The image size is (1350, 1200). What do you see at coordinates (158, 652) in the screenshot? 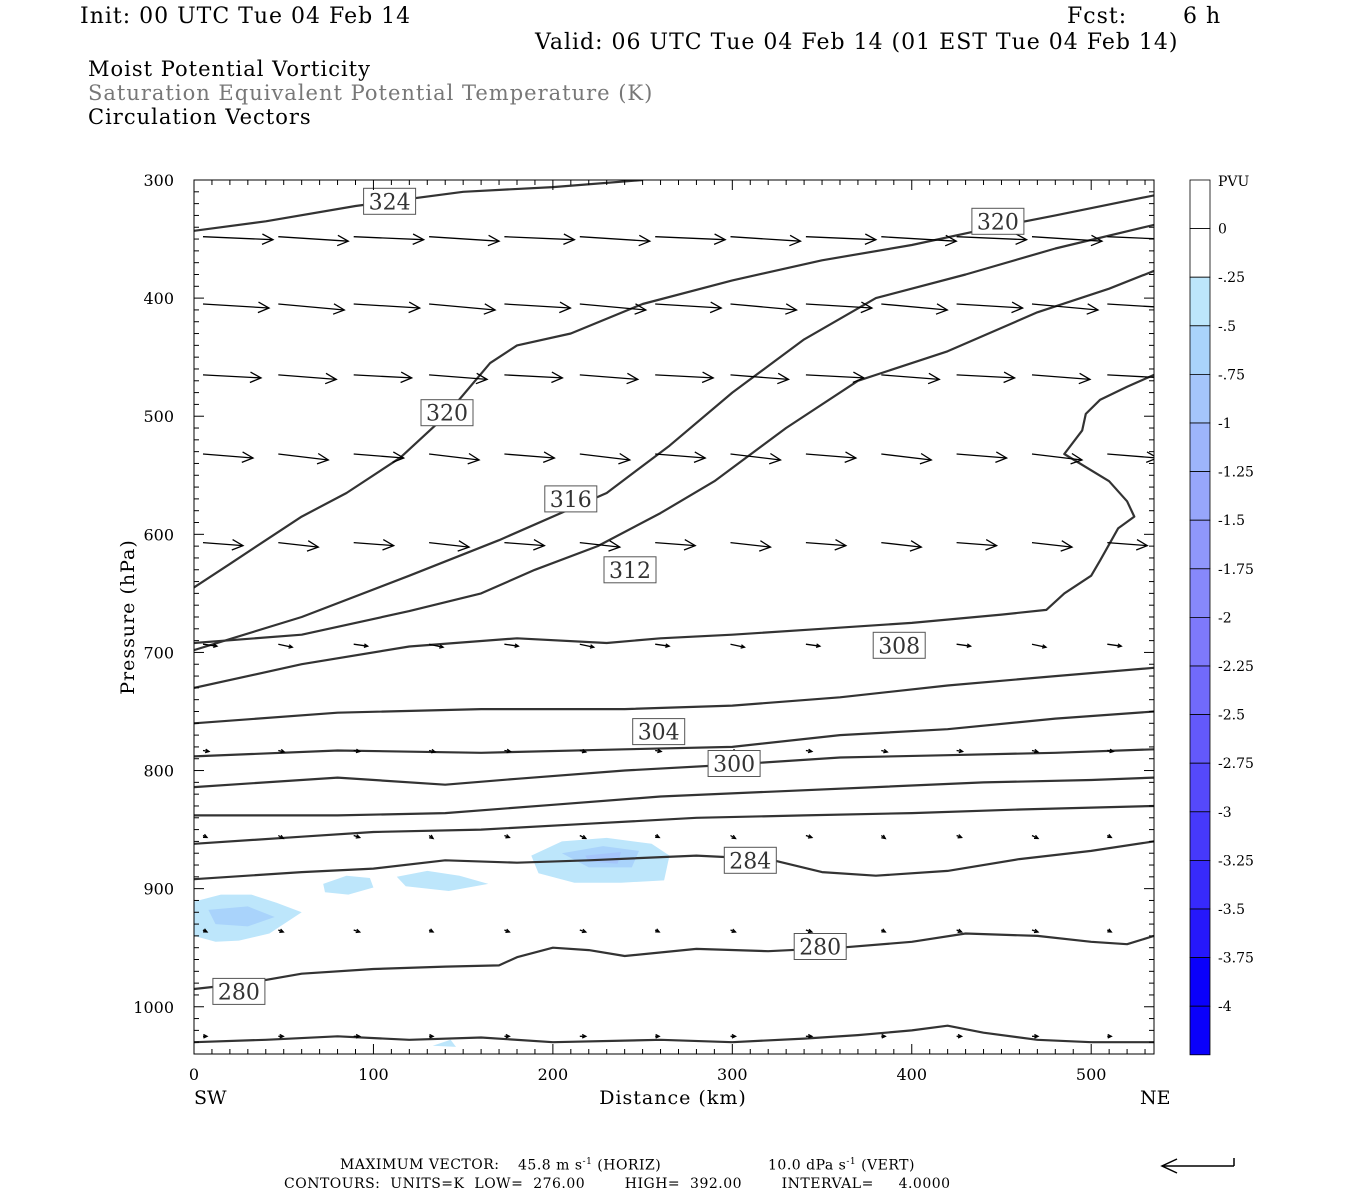
I see `y-tick-label: 700` at bounding box center [158, 652].